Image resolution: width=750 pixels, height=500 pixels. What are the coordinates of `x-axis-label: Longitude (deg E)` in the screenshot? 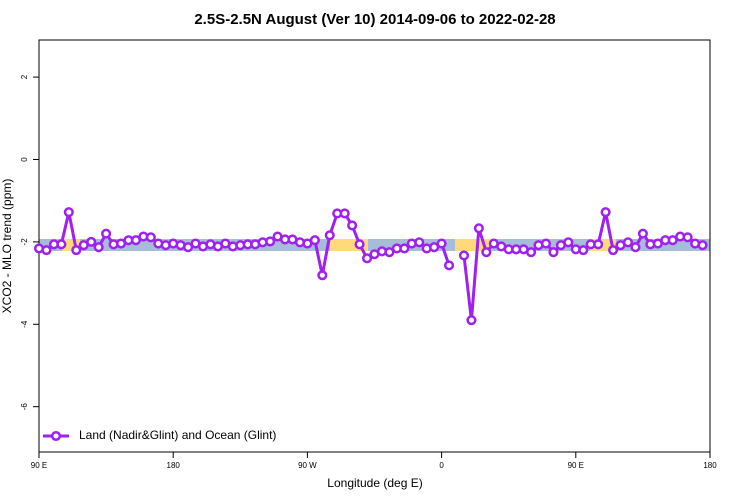 It's located at (374, 483).